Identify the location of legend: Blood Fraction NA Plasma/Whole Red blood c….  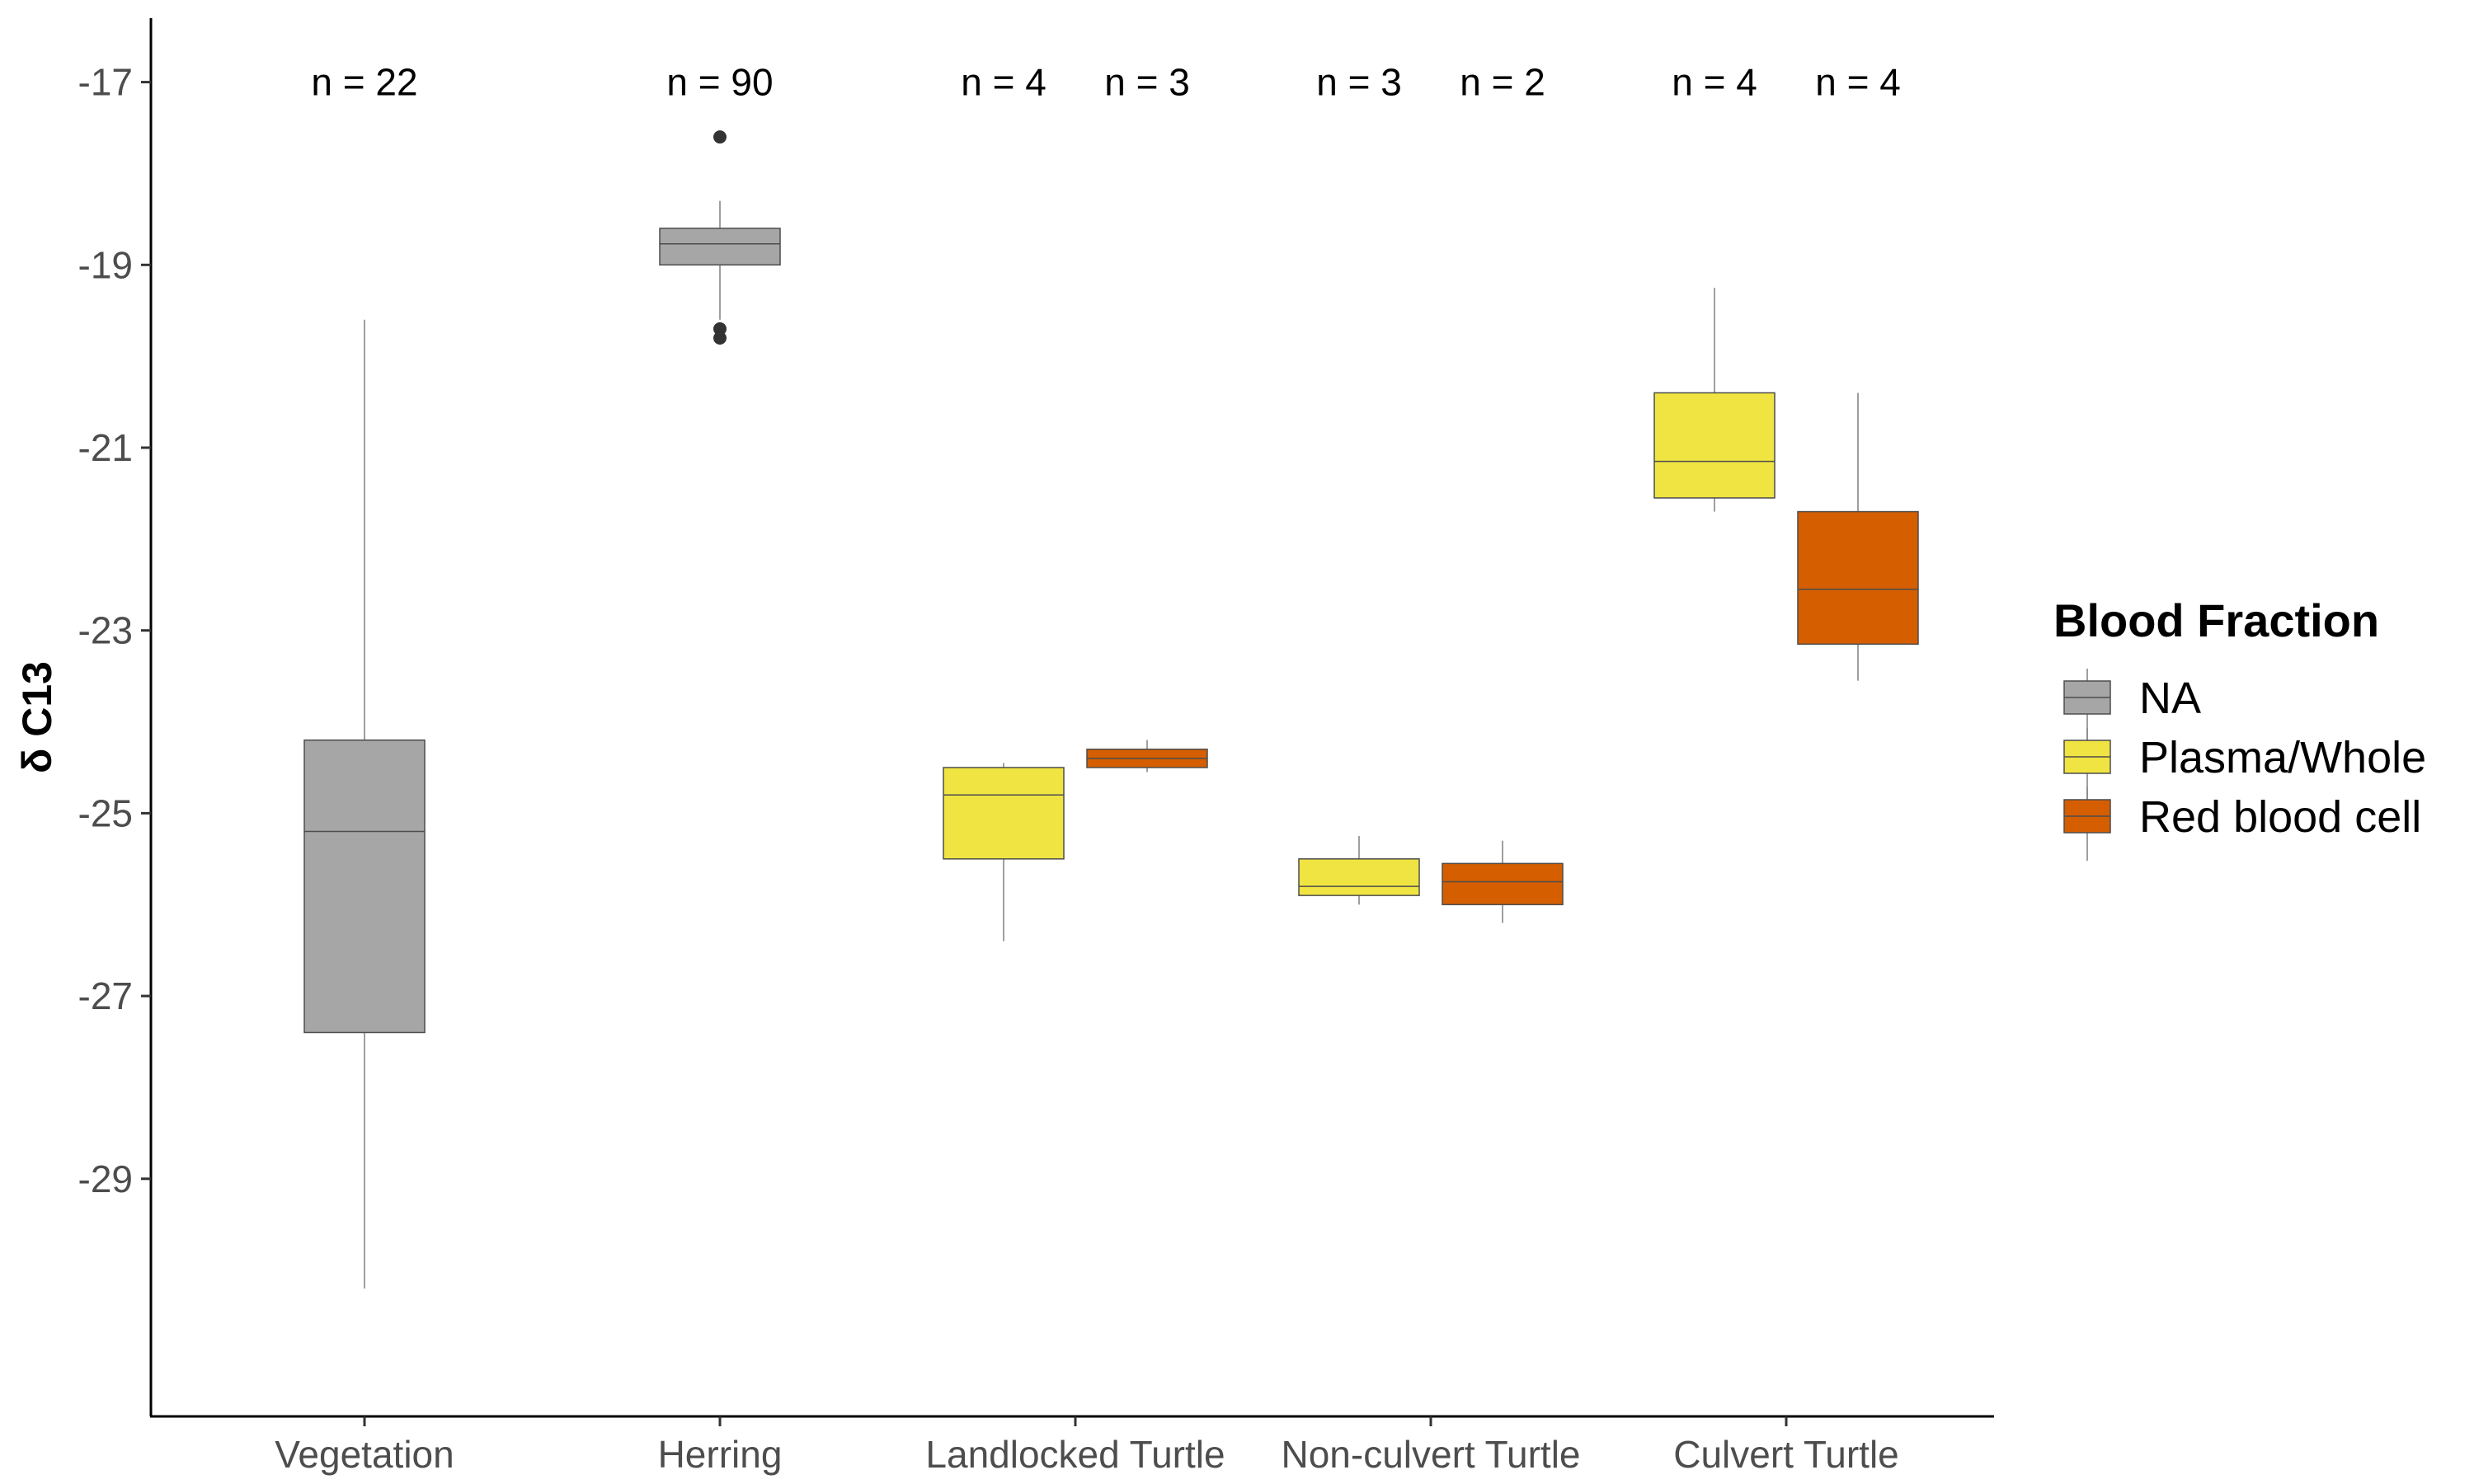
(2239, 727).